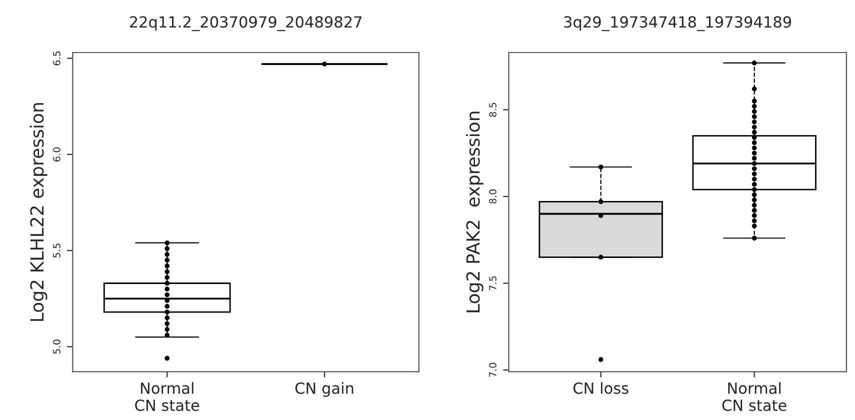 The height and width of the screenshot is (420, 855). Describe the element at coordinates (56, 154) in the screenshot. I see `y-tick-label: 6.0` at that location.